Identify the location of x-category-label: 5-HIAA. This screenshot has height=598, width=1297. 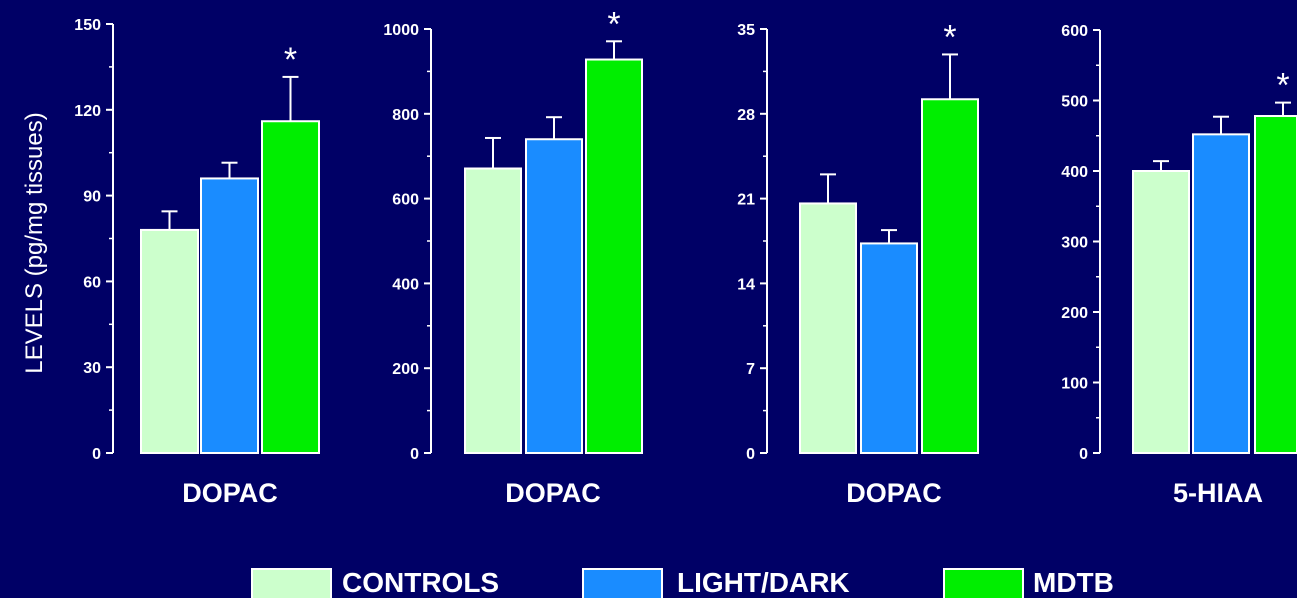
(1218, 493).